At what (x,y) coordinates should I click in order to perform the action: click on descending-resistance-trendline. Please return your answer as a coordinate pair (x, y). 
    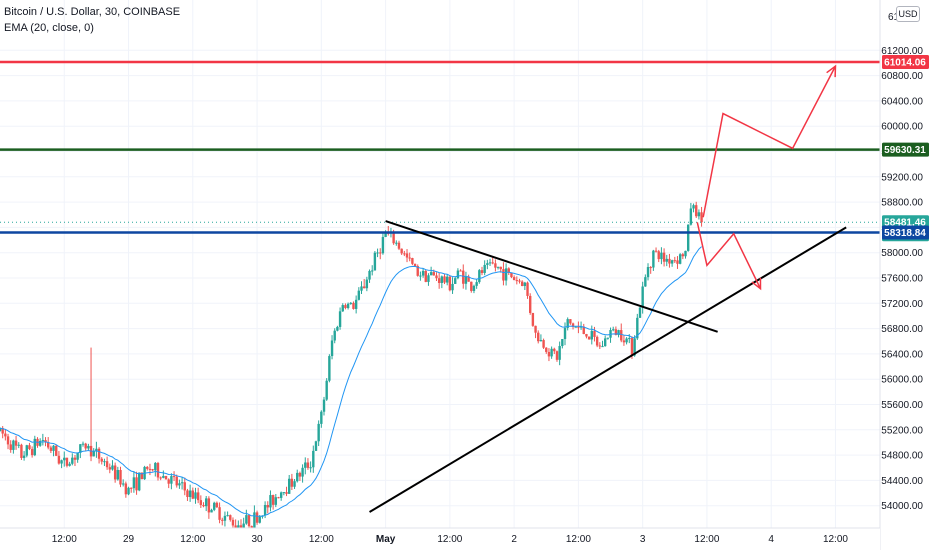
    Looking at the image, I should click on (551, 276).